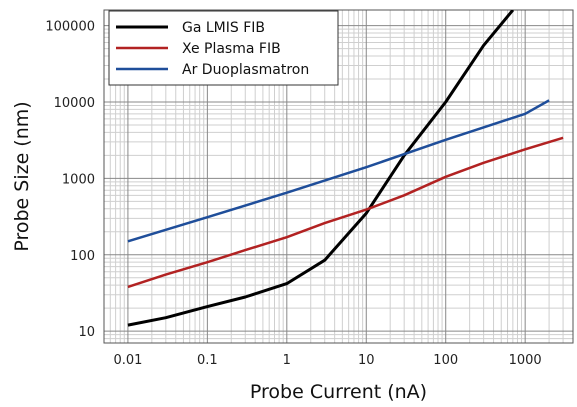 Image resolution: width=577 pixels, height=407 pixels. Describe the element at coordinates (127, 360) in the screenshot. I see `x-tick-label: 0.01` at that location.